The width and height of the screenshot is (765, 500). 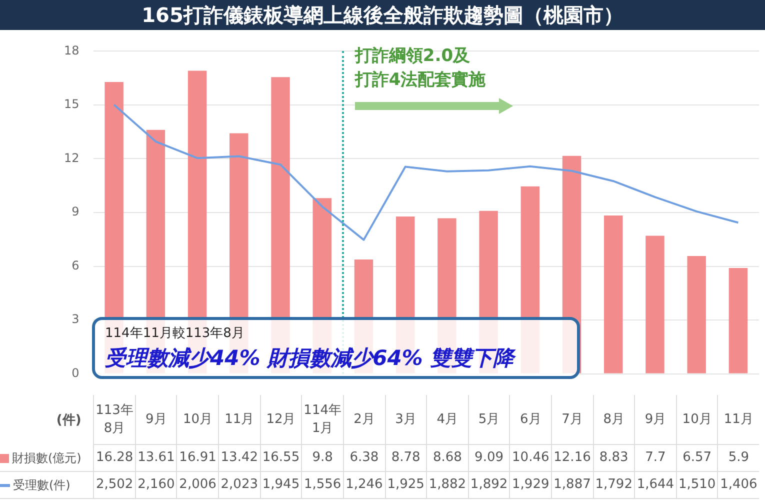 What do you see at coordinates (322, 420) in the screenshot?
I see `x-tick-label: 114年1月` at bounding box center [322, 420].